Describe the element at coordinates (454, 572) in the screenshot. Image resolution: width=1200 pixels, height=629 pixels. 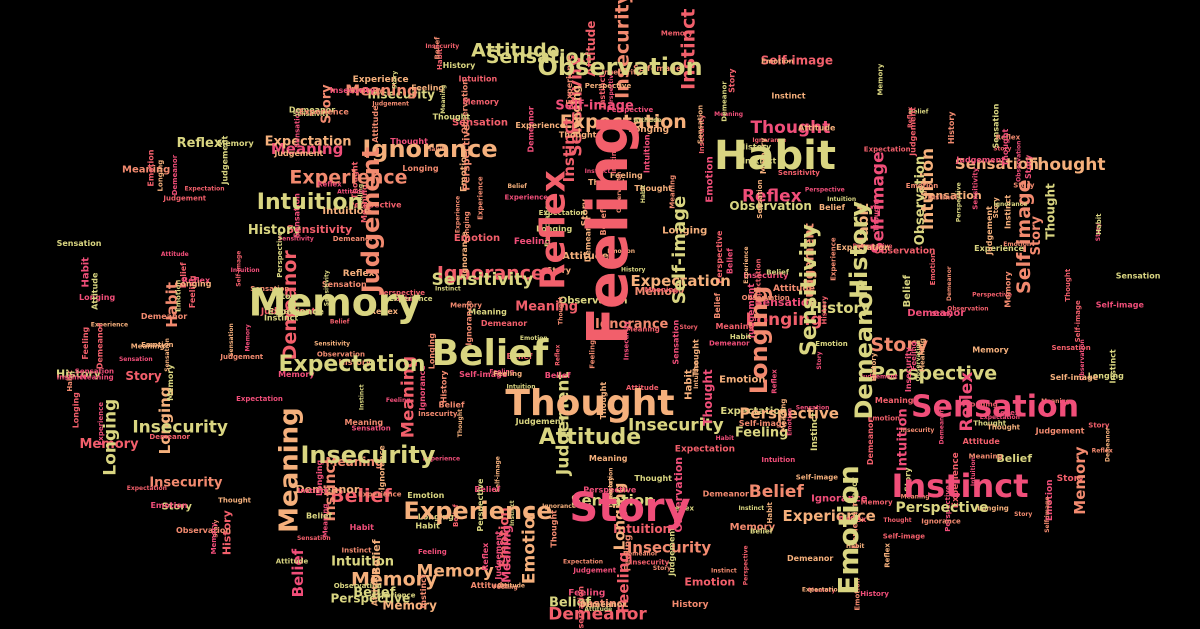
I see `word-small: Memory` at that location.